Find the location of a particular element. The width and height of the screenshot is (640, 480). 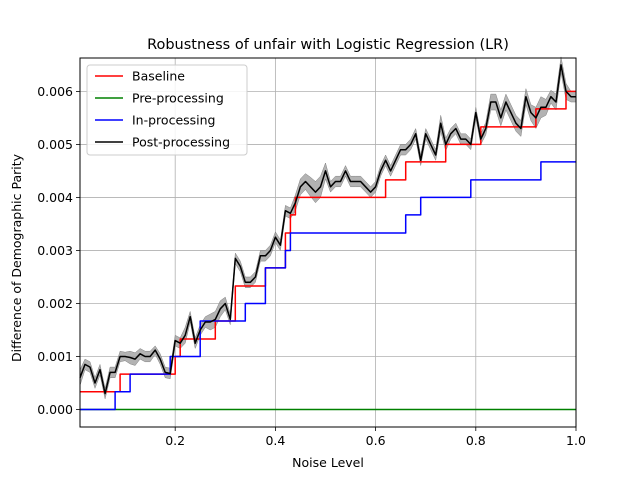

y-axis-label: Difference of Demographic Parity is located at coordinates (16, 257).